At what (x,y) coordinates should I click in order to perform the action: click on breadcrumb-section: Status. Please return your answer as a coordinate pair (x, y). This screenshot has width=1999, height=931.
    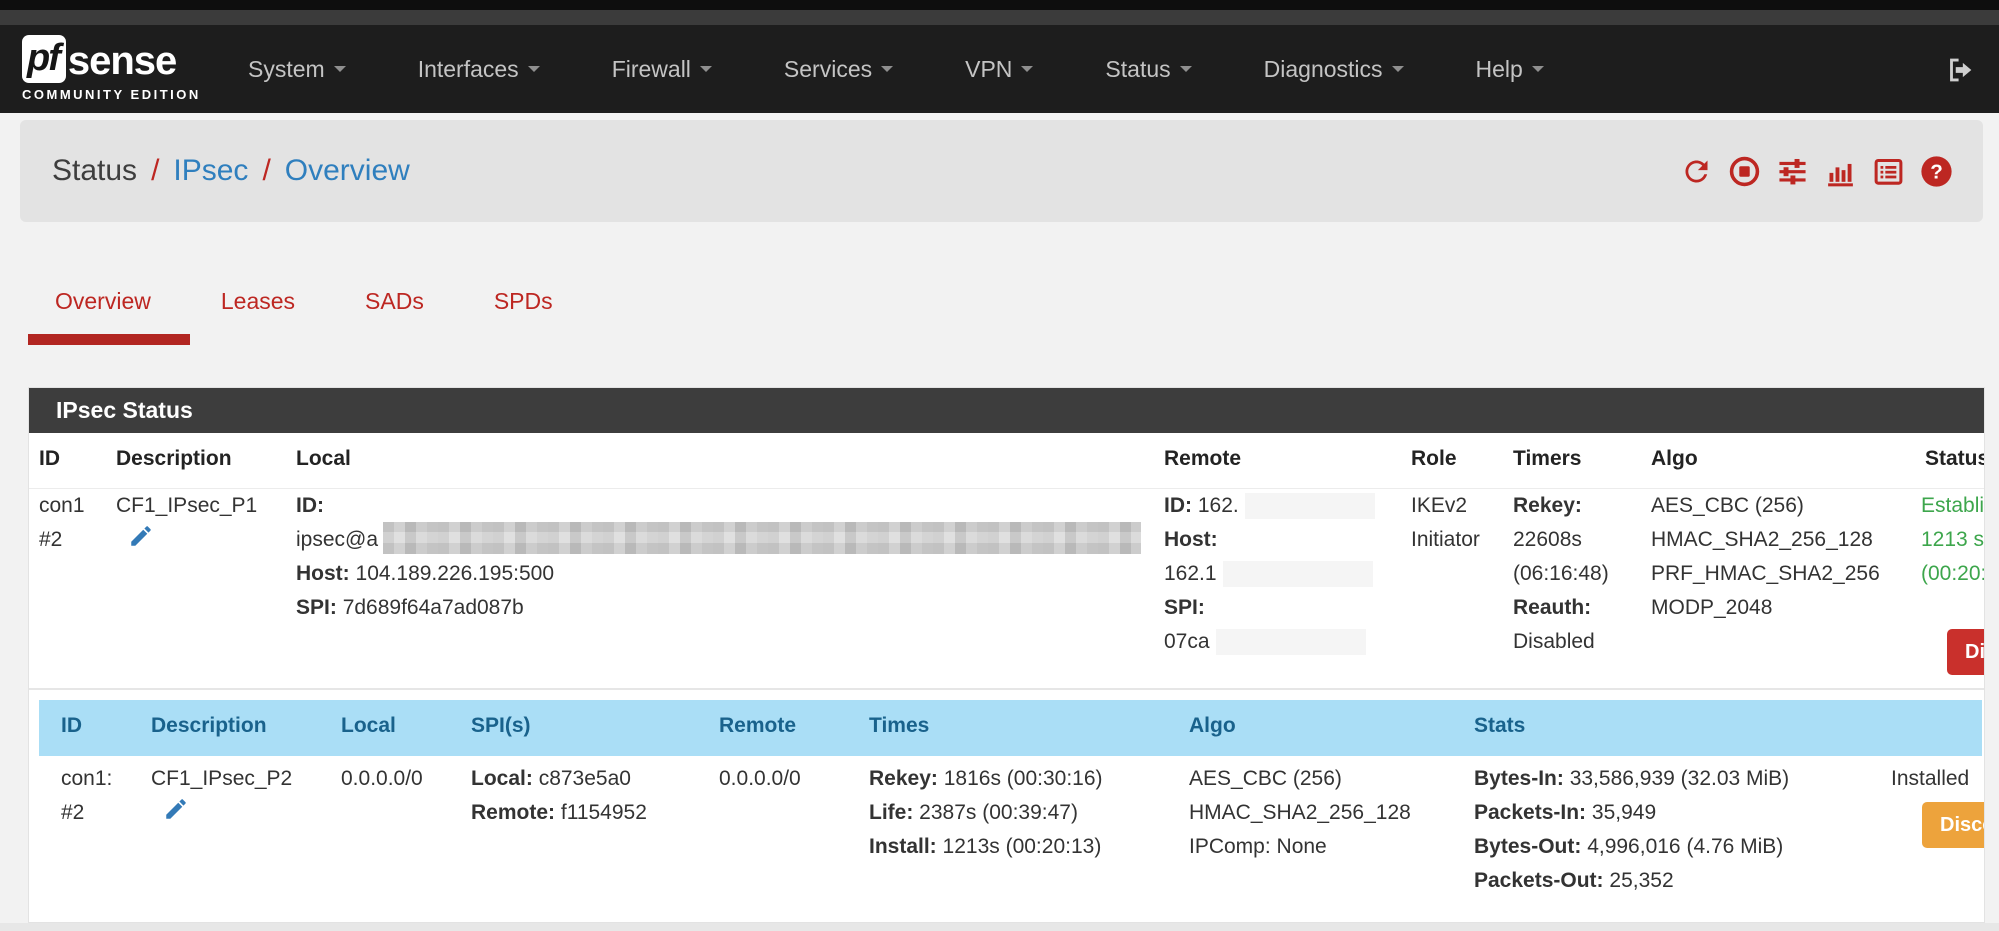
    Looking at the image, I should click on (95, 170).